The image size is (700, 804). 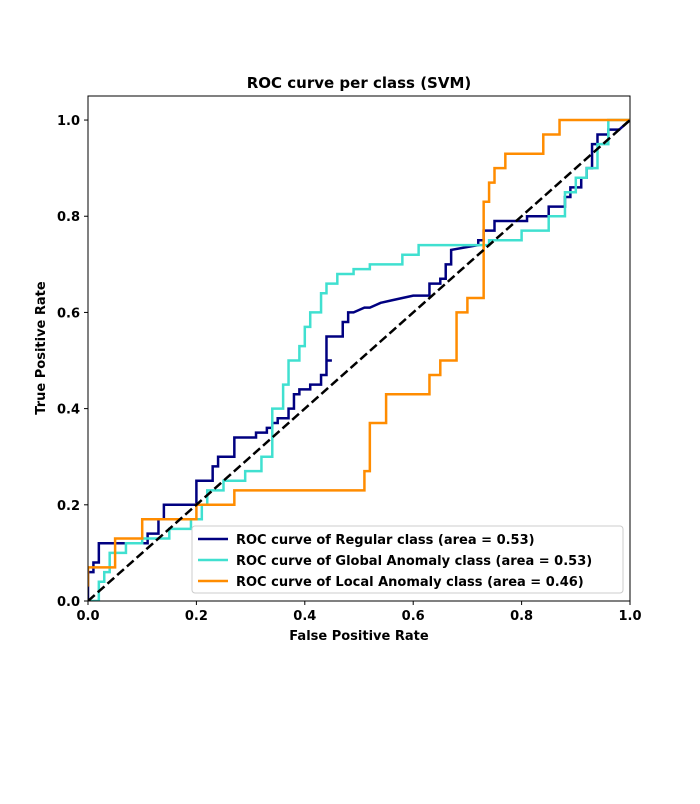 What do you see at coordinates (68, 602) in the screenshot?
I see `y-tick-label: 0.0` at bounding box center [68, 602].